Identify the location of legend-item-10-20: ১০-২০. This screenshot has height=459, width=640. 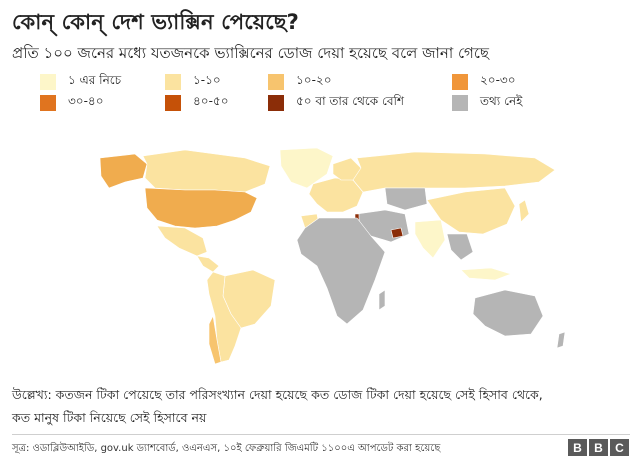
(300, 82).